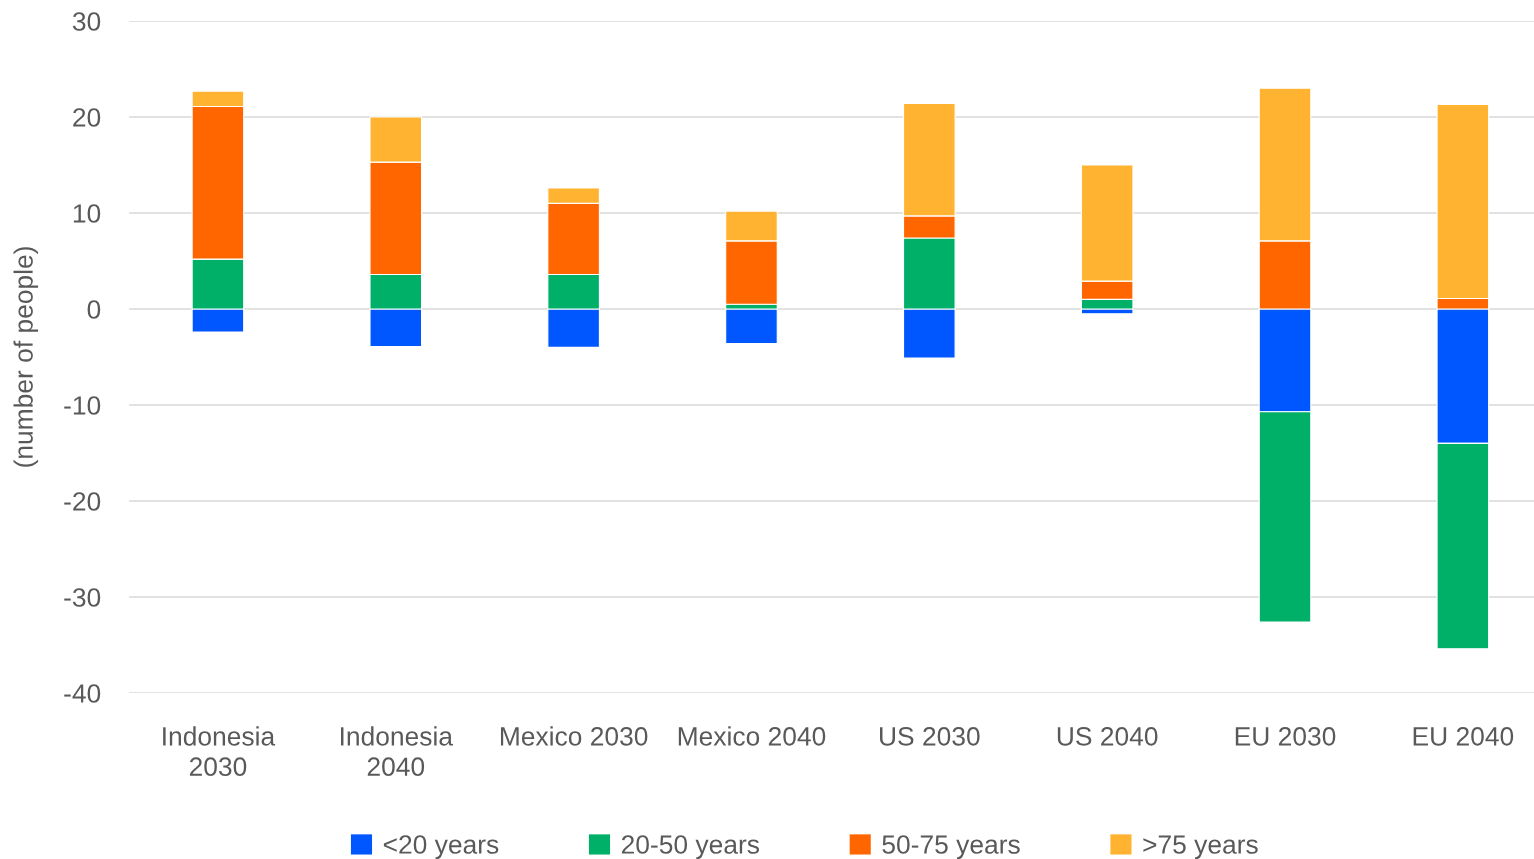 The image size is (1534, 859). What do you see at coordinates (1107, 736) in the screenshot?
I see `x-tick-label: US 2040` at bounding box center [1107, 736].